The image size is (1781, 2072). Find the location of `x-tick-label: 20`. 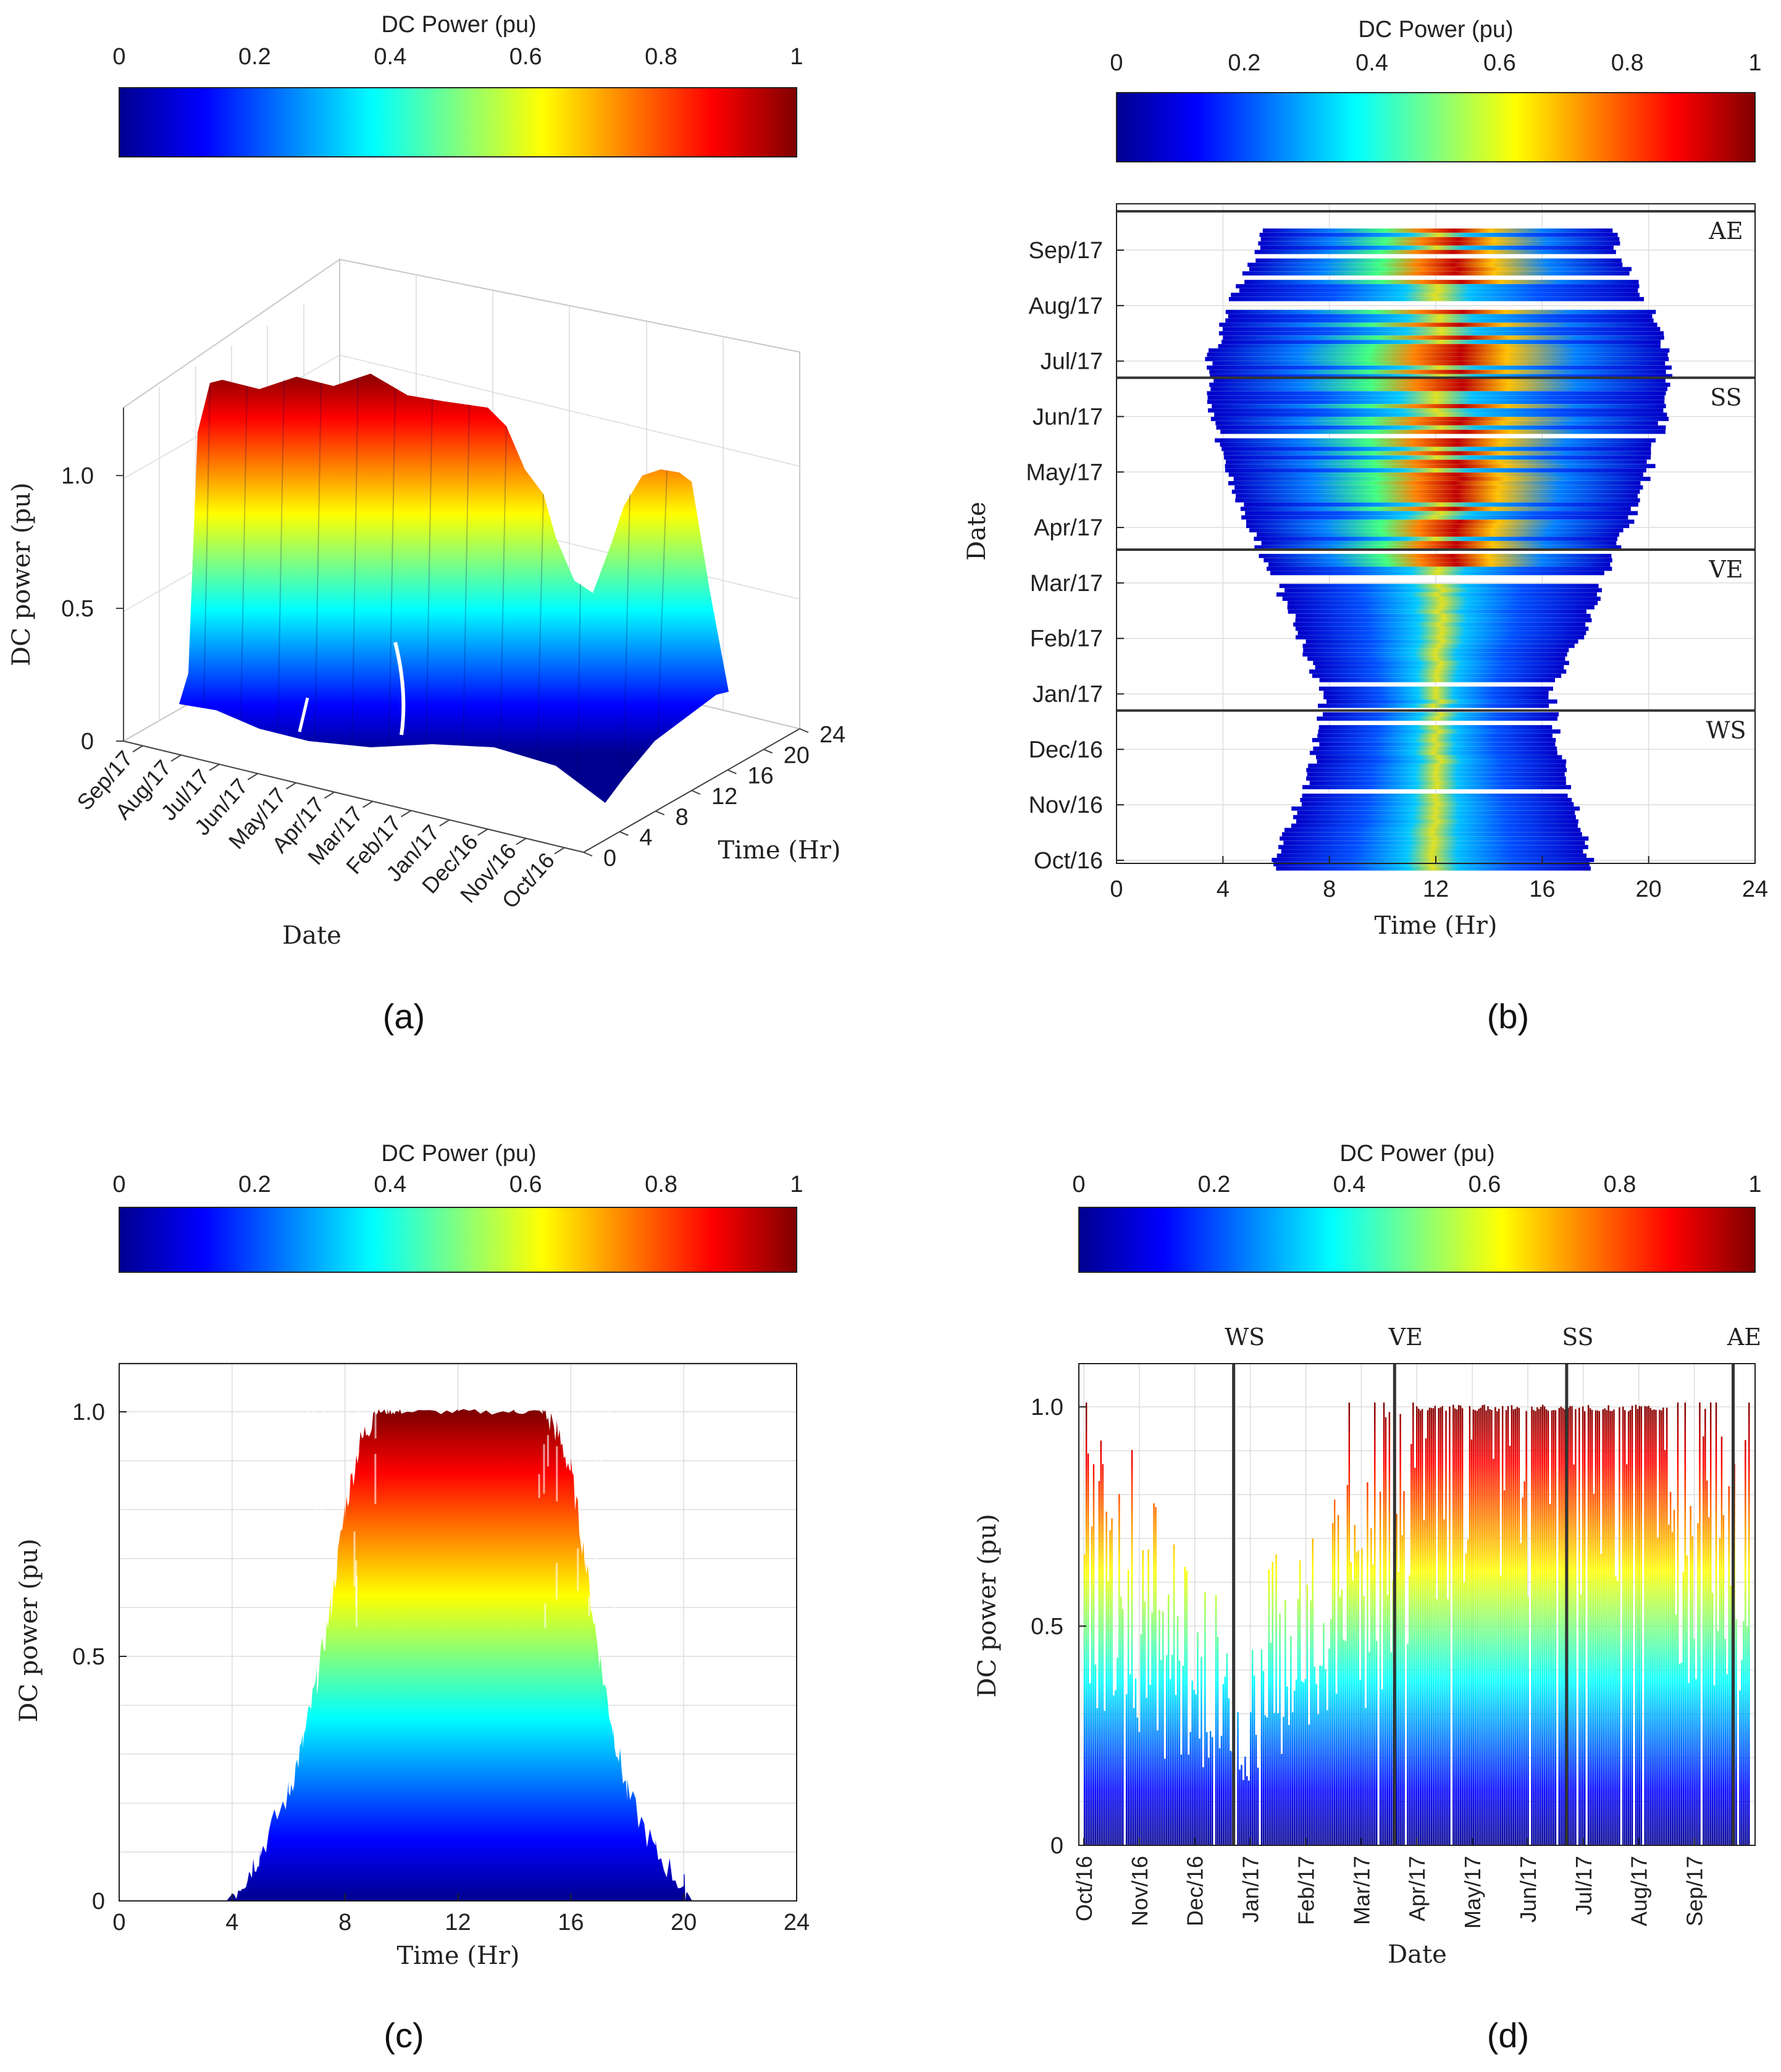

x-tick-label: 20 is located at coordinates (684, 1923).